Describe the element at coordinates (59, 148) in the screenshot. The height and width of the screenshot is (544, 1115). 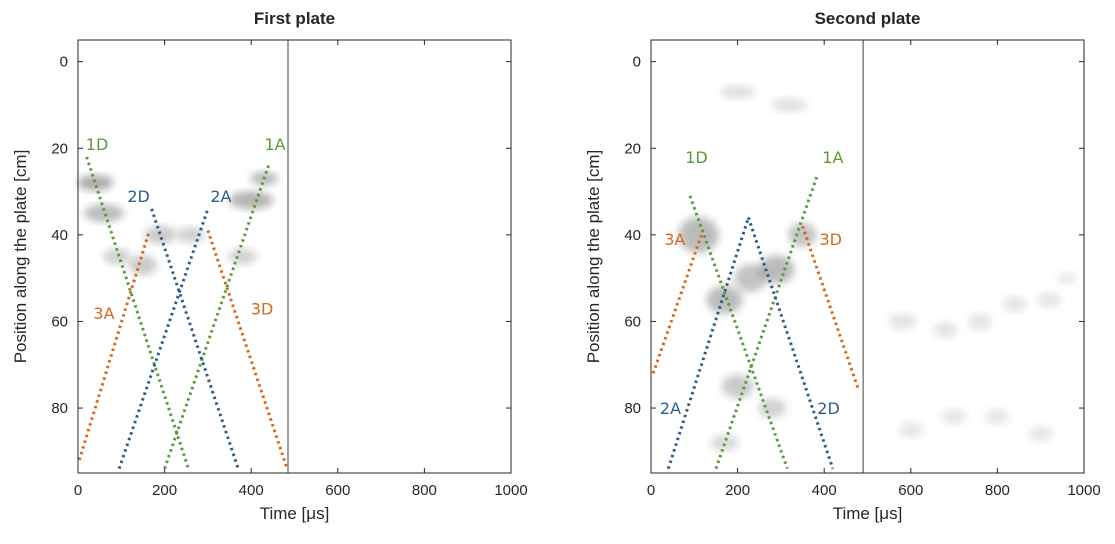
I see `first-plate-y-tick-label: 20` at that location.